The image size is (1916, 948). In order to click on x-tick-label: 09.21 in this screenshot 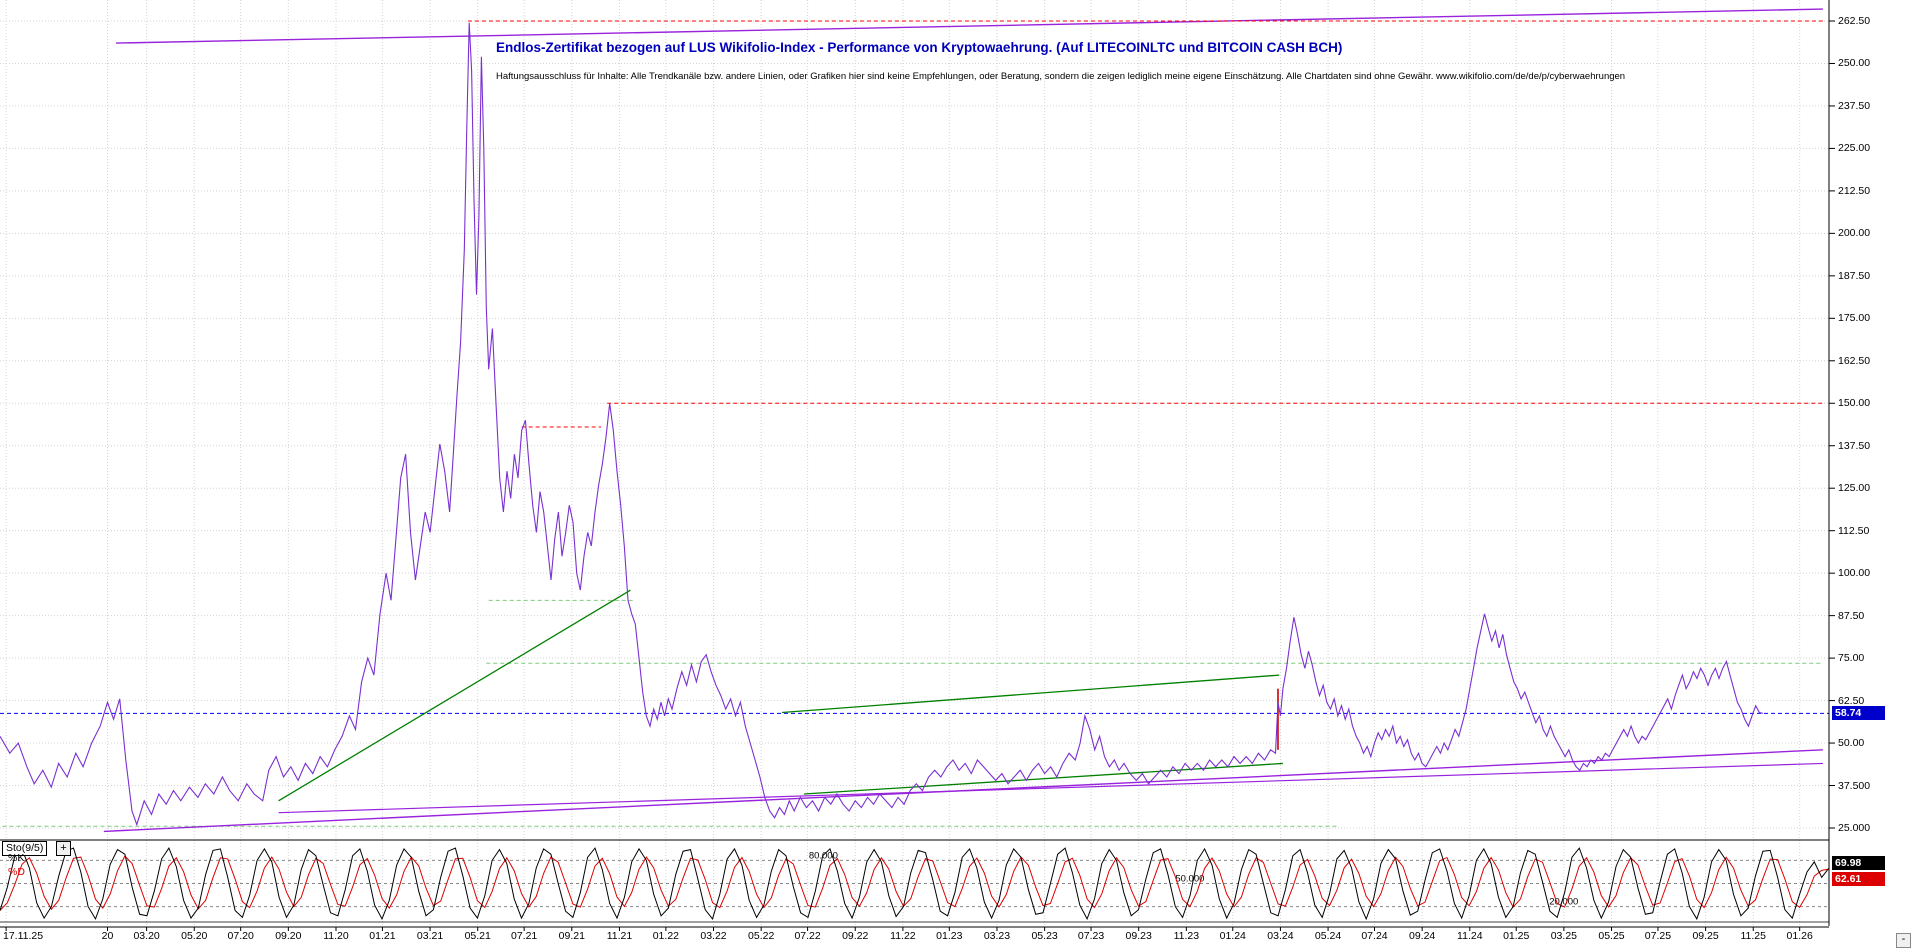, I will do `click(571, 936)`.